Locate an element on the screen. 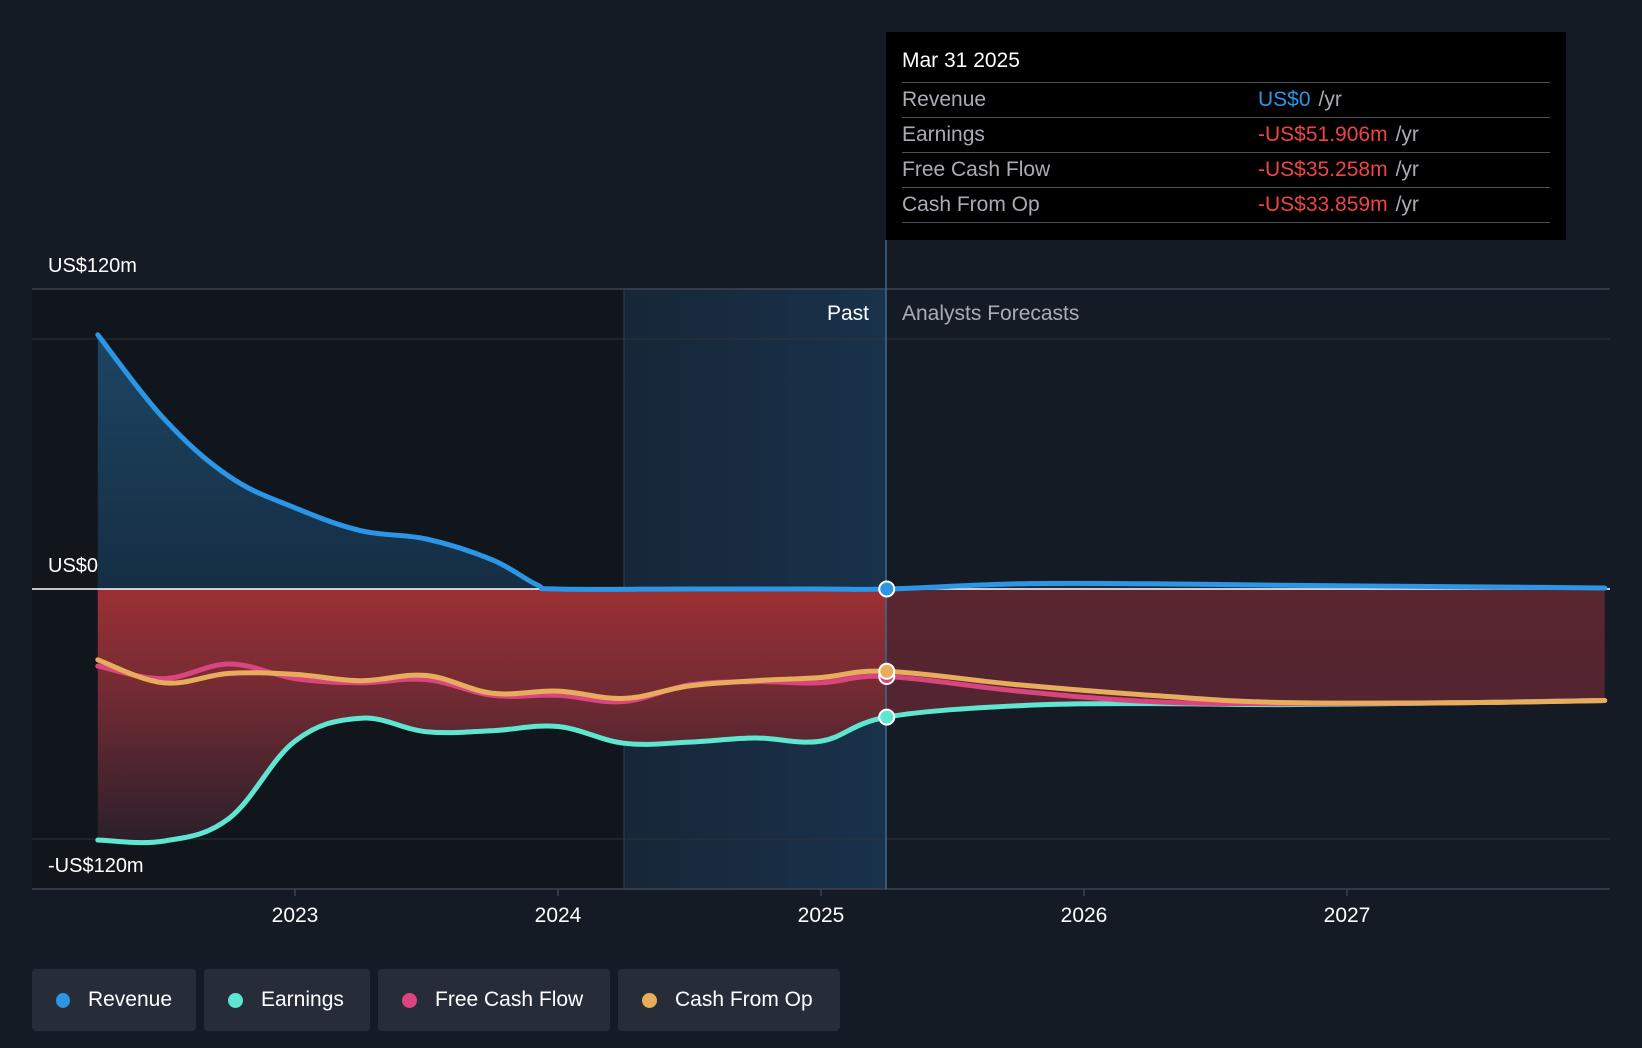 The image size is (1642, 1048). forecast-label: Analysts Forecasts is located at coordinates (990, 313).